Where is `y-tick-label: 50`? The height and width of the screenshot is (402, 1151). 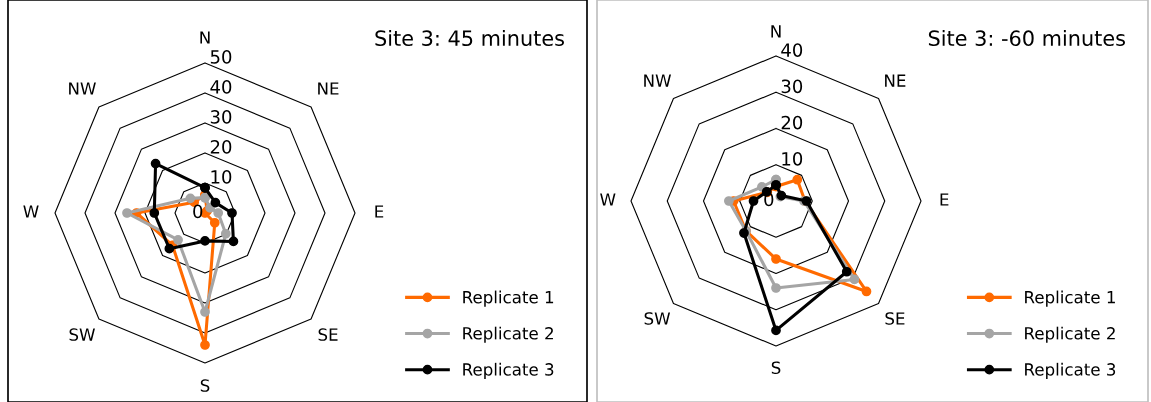 y-tick-label: 50 is located at coordinates (221, 57).